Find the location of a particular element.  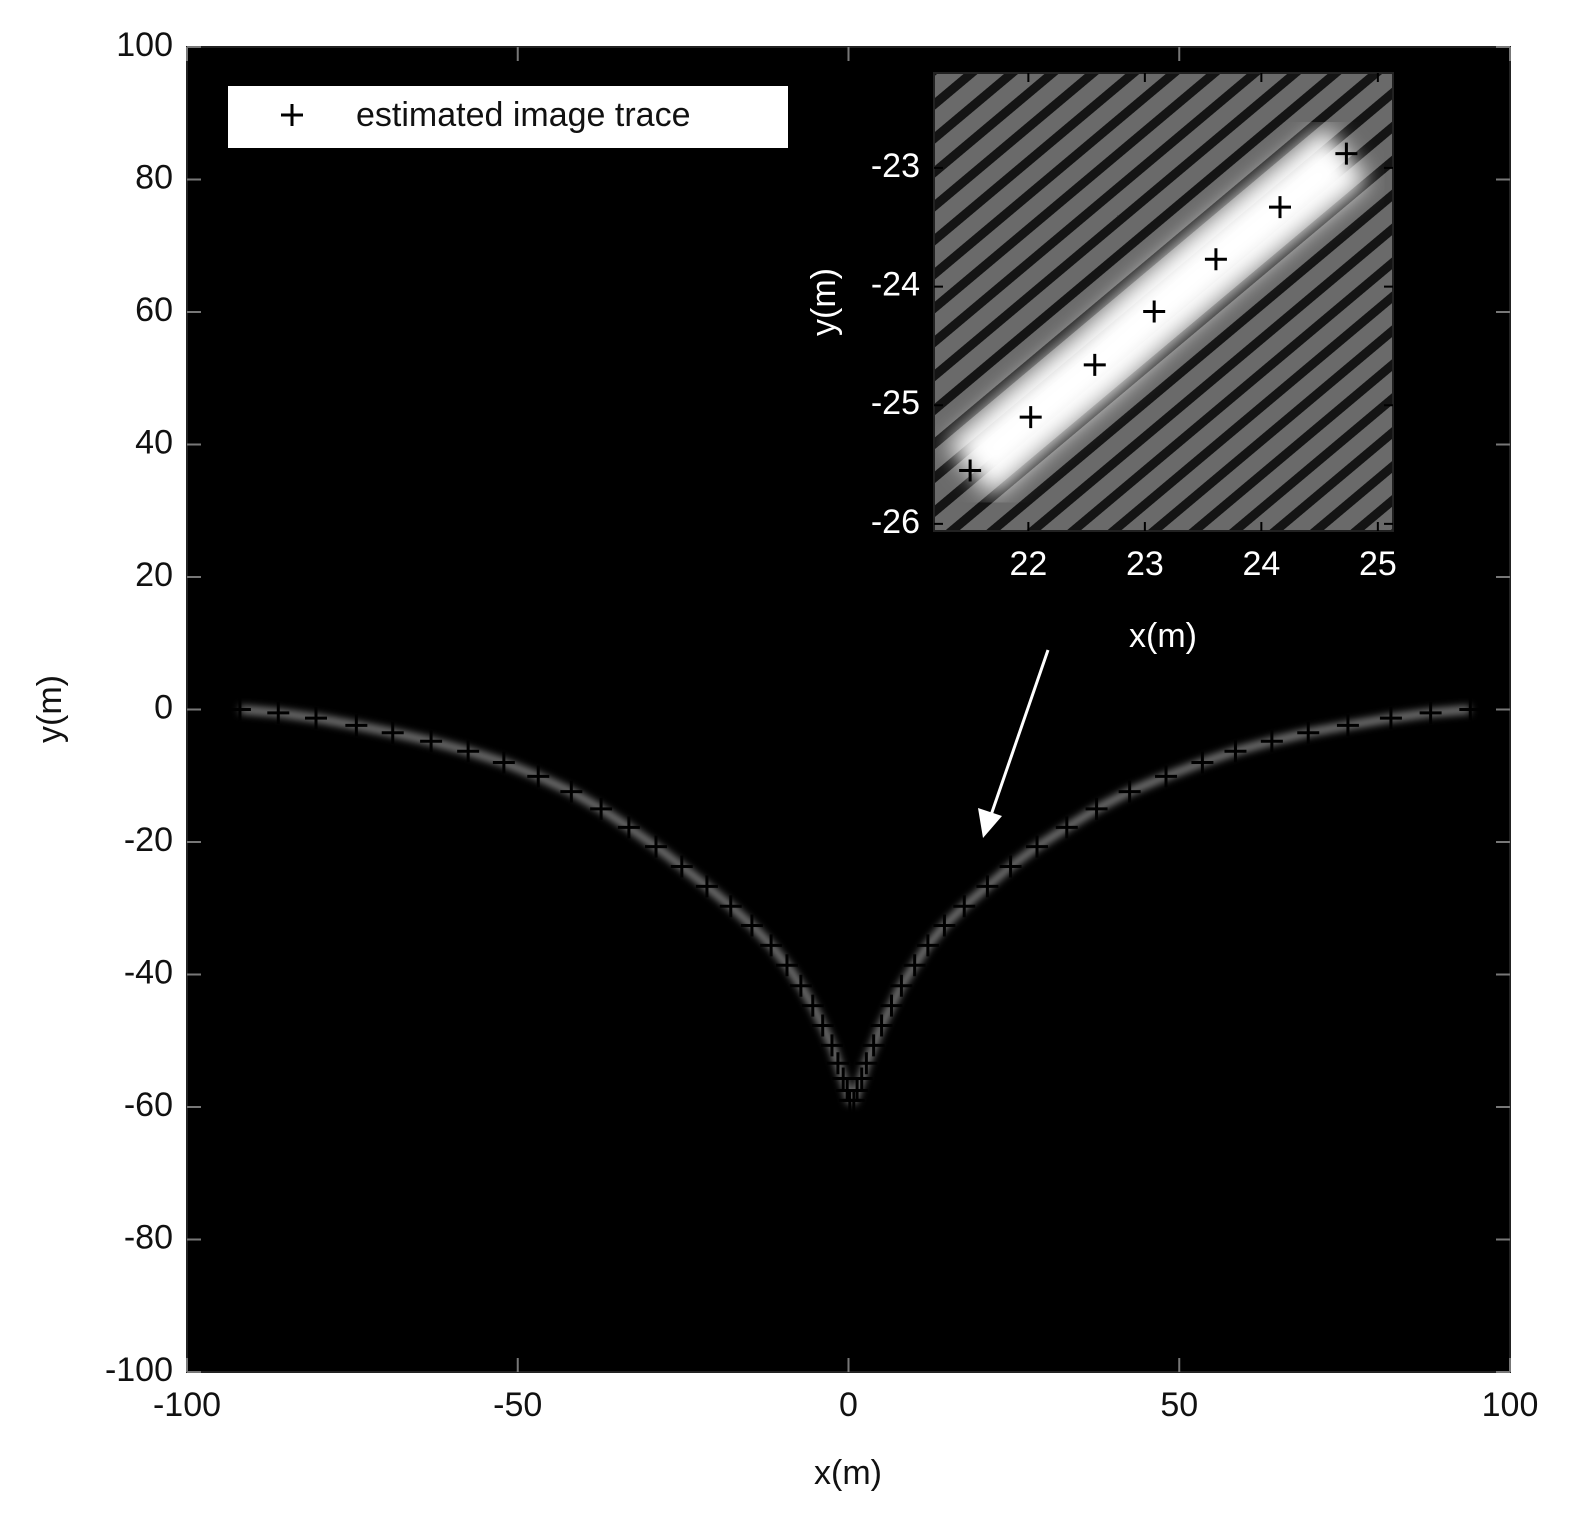

y-tick-label: 80 is located at coordinates (154, 177).